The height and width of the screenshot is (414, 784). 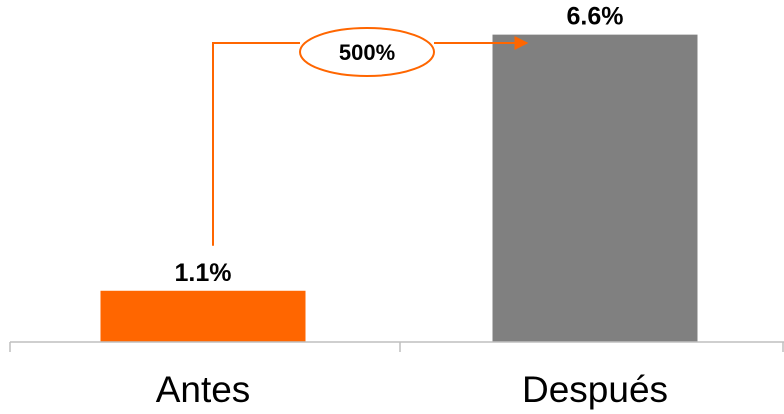 What do you see at coordinates (203, 389) in the screenshot?
I see `category-label-antes: Antes` at bounding box center [203, 389].